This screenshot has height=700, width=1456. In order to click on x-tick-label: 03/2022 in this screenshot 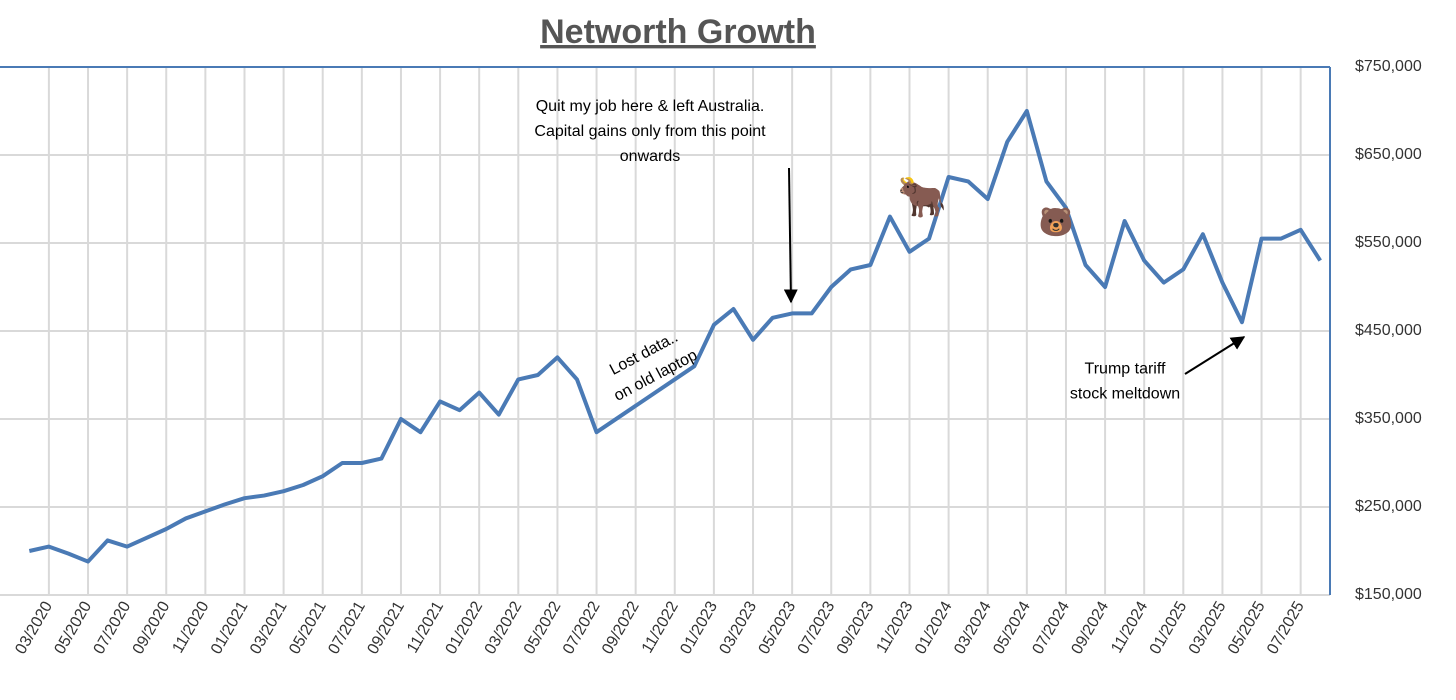, I will do `click(504, 628)`.